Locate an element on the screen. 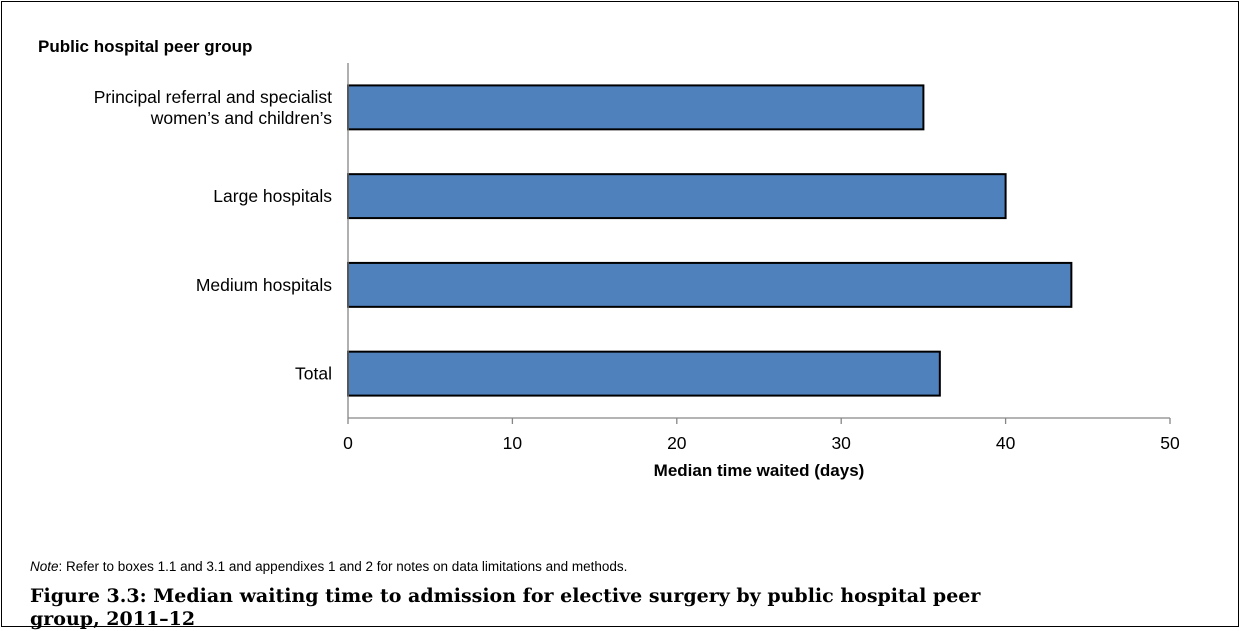 The image size is (1242, 631). x-tick-label: 0 is located at coordinates (348, 443).